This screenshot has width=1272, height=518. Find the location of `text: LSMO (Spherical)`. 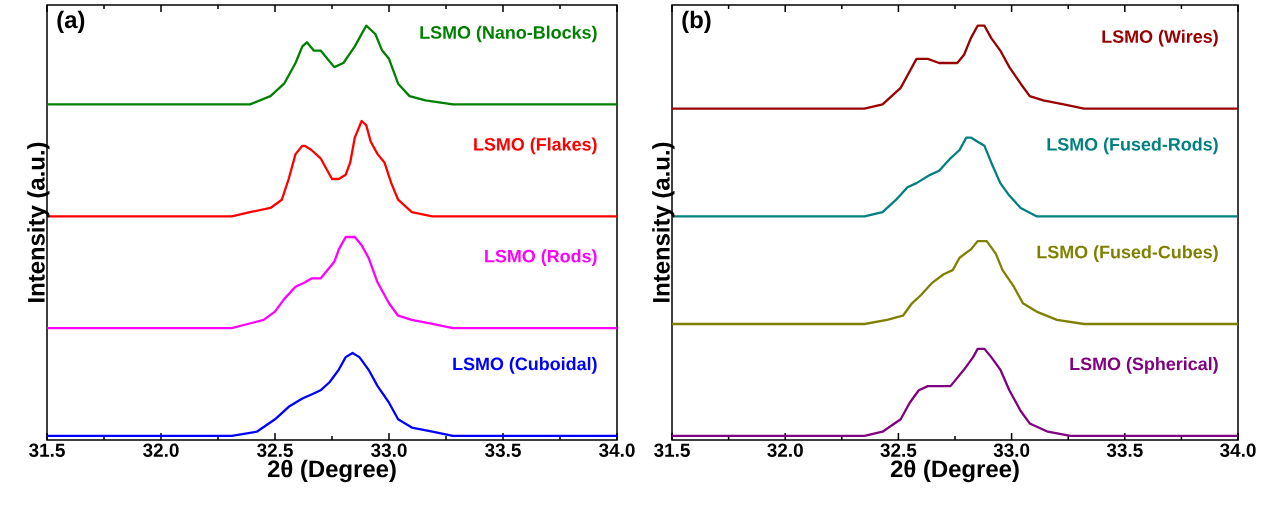

text: LSMO (Spherical) is located at coordinates (1144, 365).